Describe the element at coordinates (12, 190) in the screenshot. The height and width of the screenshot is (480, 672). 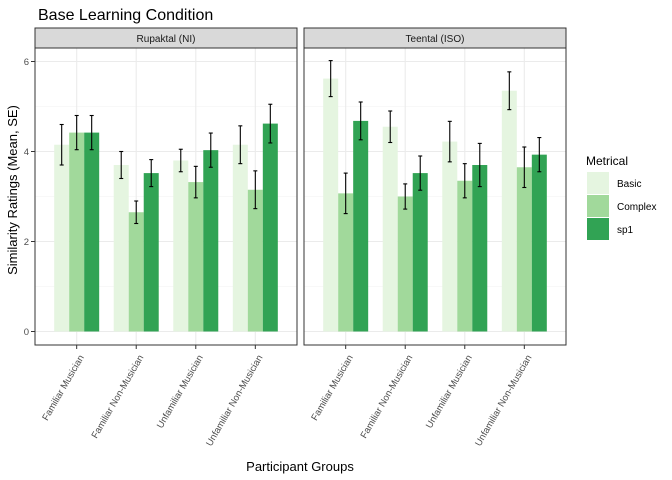
I see `y-axis-title: Similarity Ratings (Mean, SE)` at that location.